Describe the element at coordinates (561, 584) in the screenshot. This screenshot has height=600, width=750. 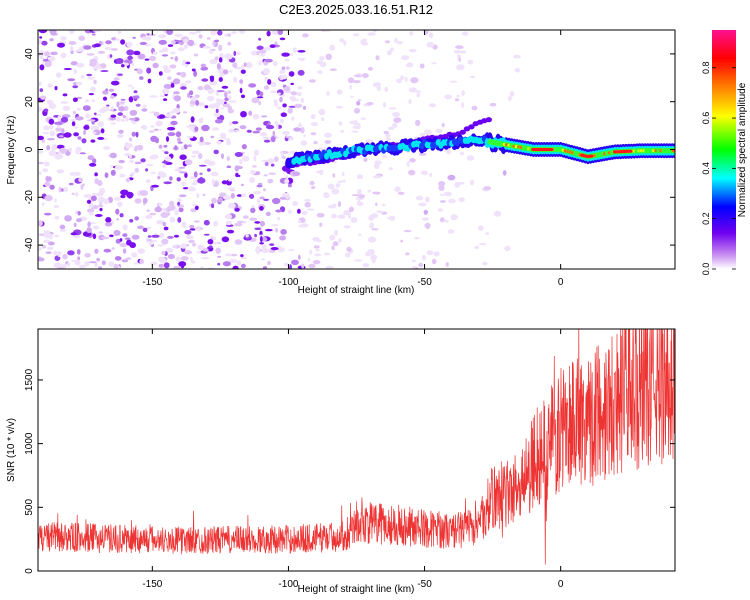
I see `snr-x-tick-label: 0` at that location.